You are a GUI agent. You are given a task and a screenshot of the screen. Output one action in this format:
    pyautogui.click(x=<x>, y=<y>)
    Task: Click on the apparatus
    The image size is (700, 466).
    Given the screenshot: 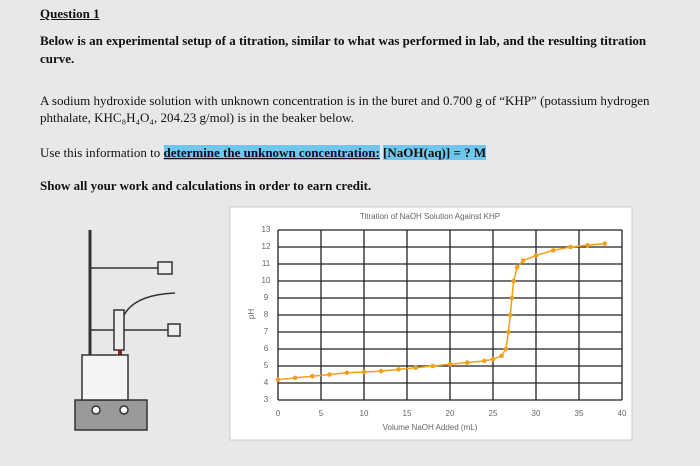 What is the action you would take?
    pyautogui.click(x=127, y=330)
    